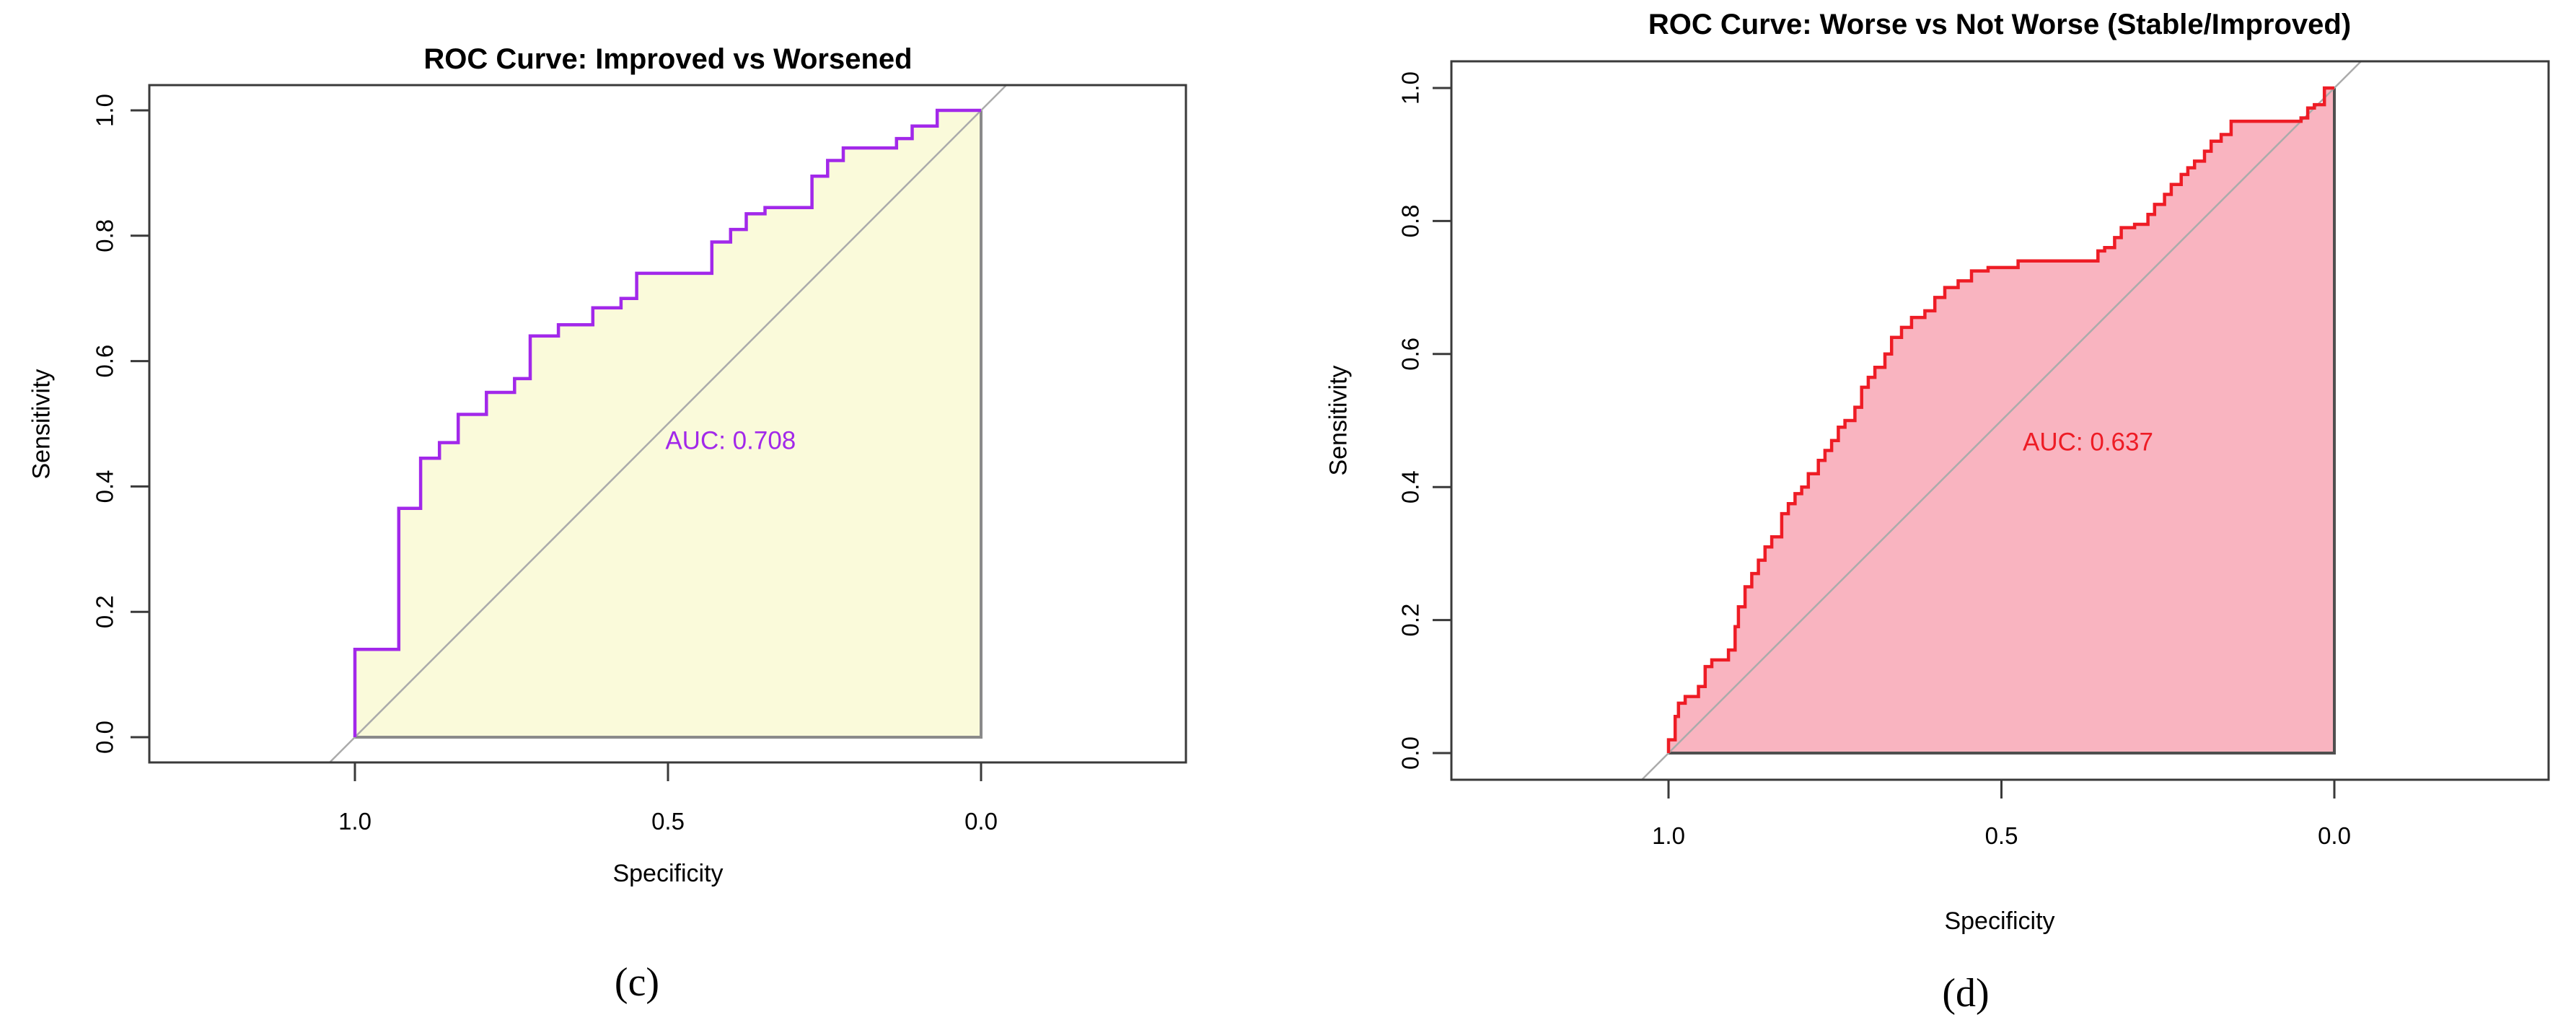  What do you see at coordinates (2088, 442) in the screenshot?
I see `auc-annotation: AUC: 0.637` at bounding box center [2088, 442].